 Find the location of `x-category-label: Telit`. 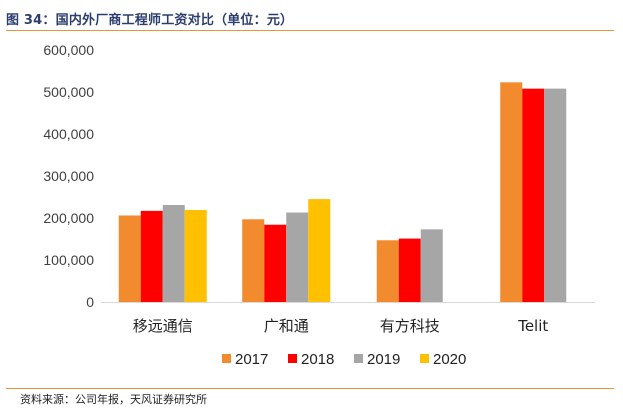

x-category-label: Telit is located at coordinates (532, 326).